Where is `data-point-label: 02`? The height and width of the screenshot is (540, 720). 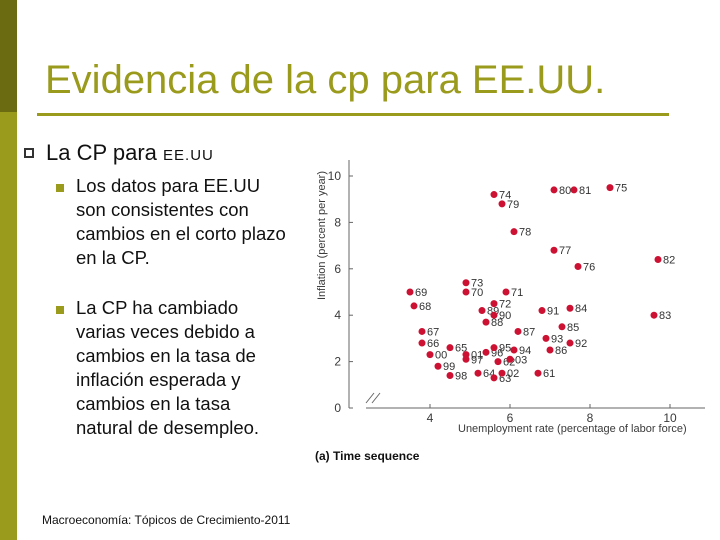
data-point-label: 02 is located at coordinates (513, 374).